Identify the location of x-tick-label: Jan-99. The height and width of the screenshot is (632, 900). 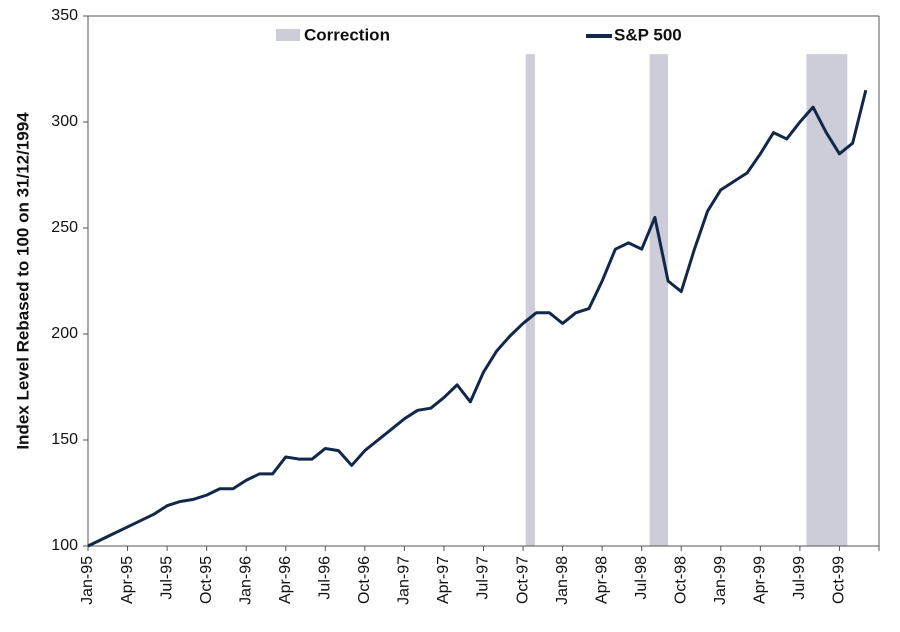
(720, 580).